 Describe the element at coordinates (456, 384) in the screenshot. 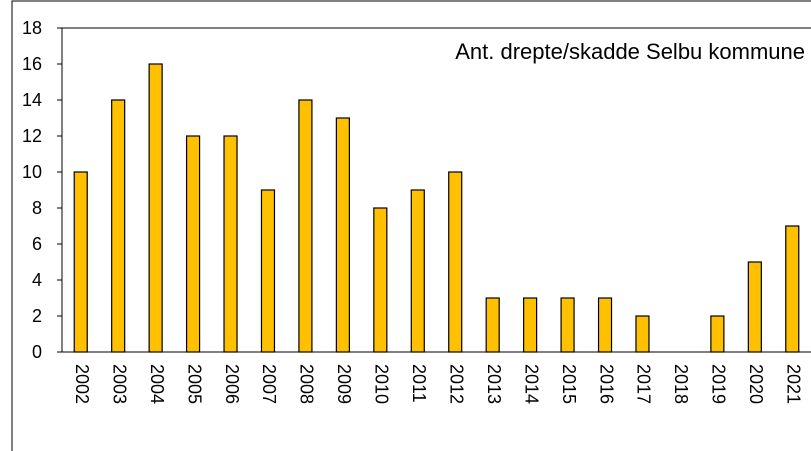

I see `x-tick-label: 2012` at that location.